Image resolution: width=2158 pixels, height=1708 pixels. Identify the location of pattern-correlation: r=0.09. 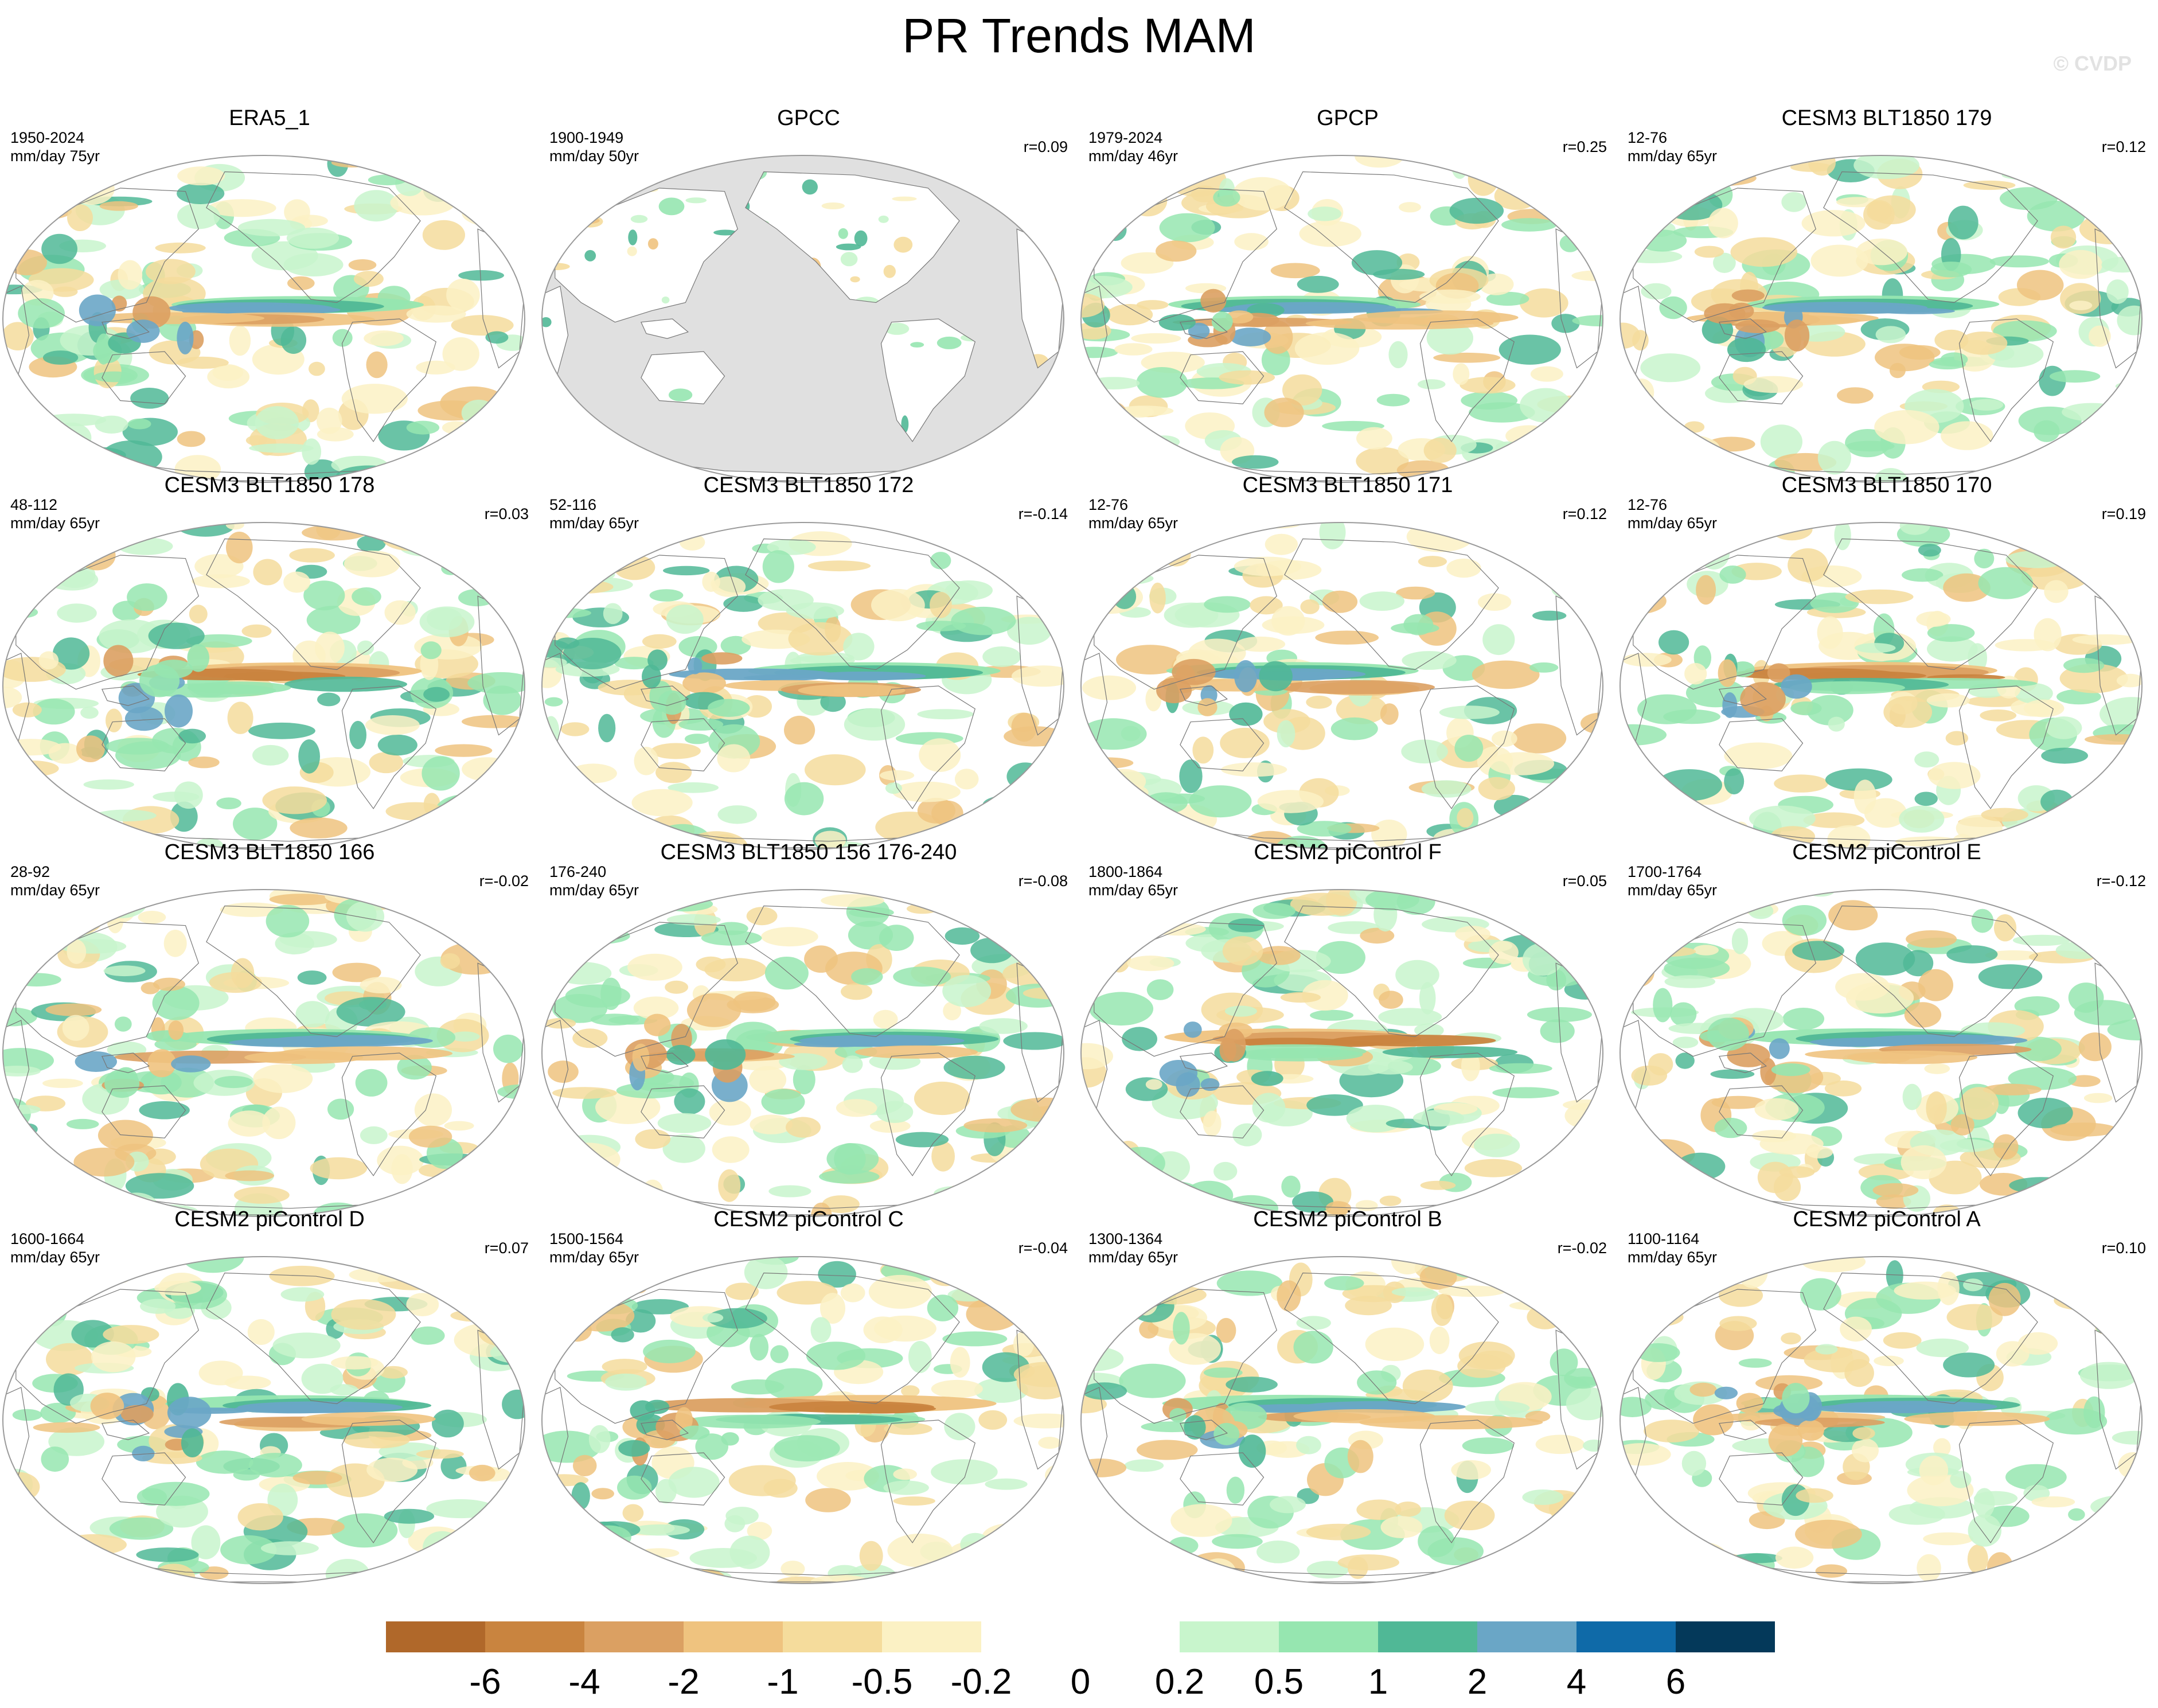
(1045, 146).